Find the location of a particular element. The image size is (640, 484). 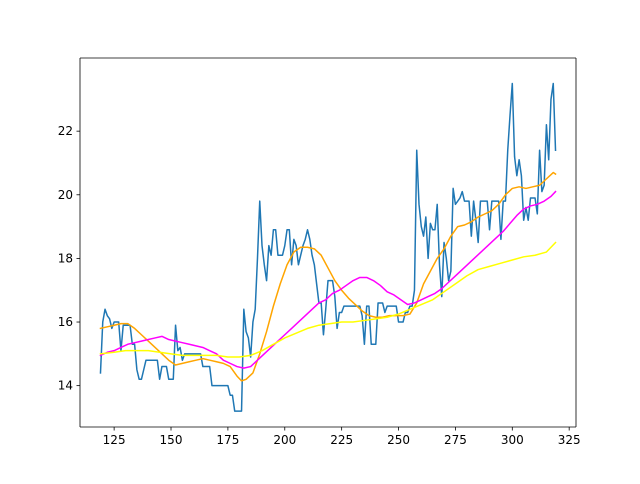

y-tick-label: 16 is located at coordinates (65, 322).